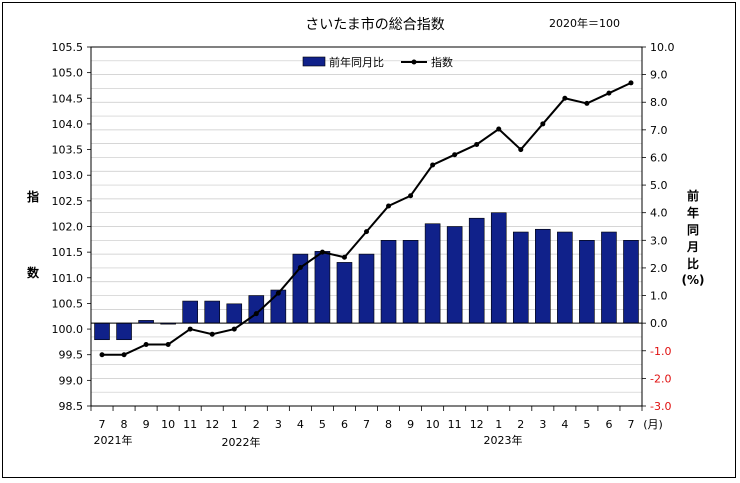  I want to click on right-tick-label-2: -1.0, so click(660, 351).